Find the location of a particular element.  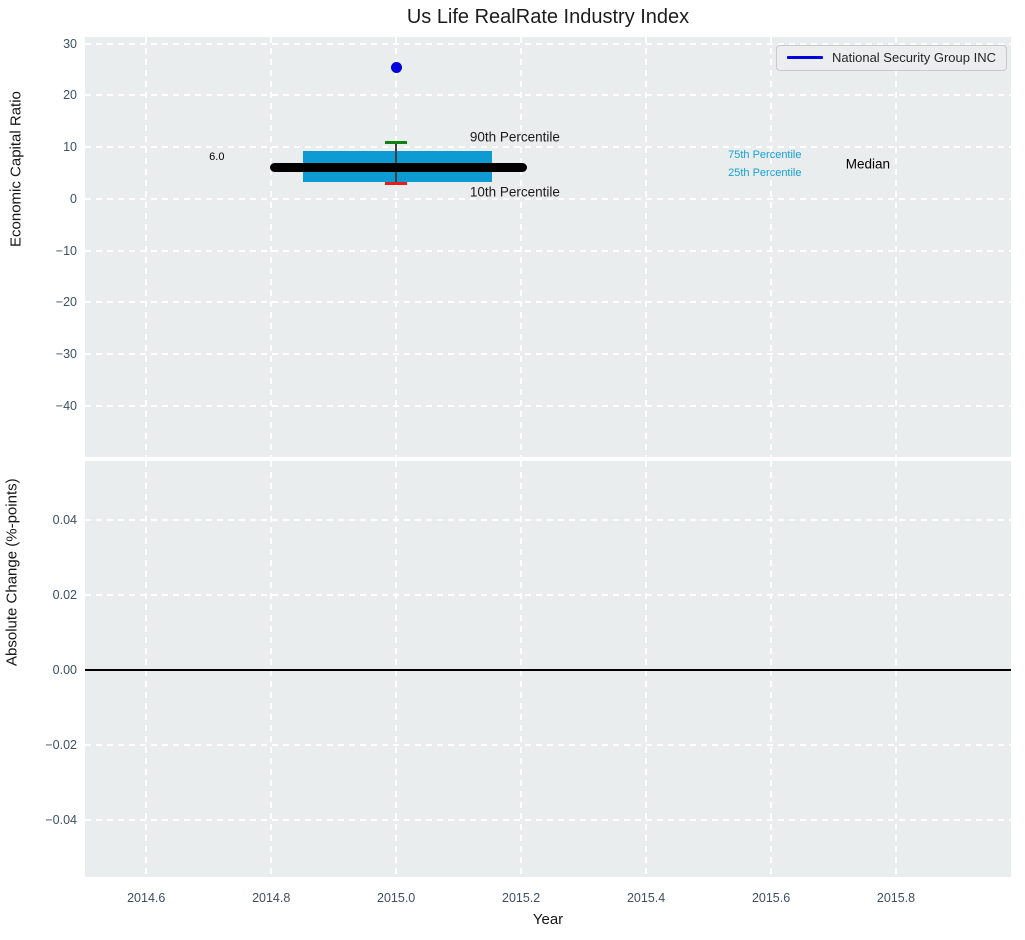

x-axis-label-year: Year is located at coordinates (548, 919).